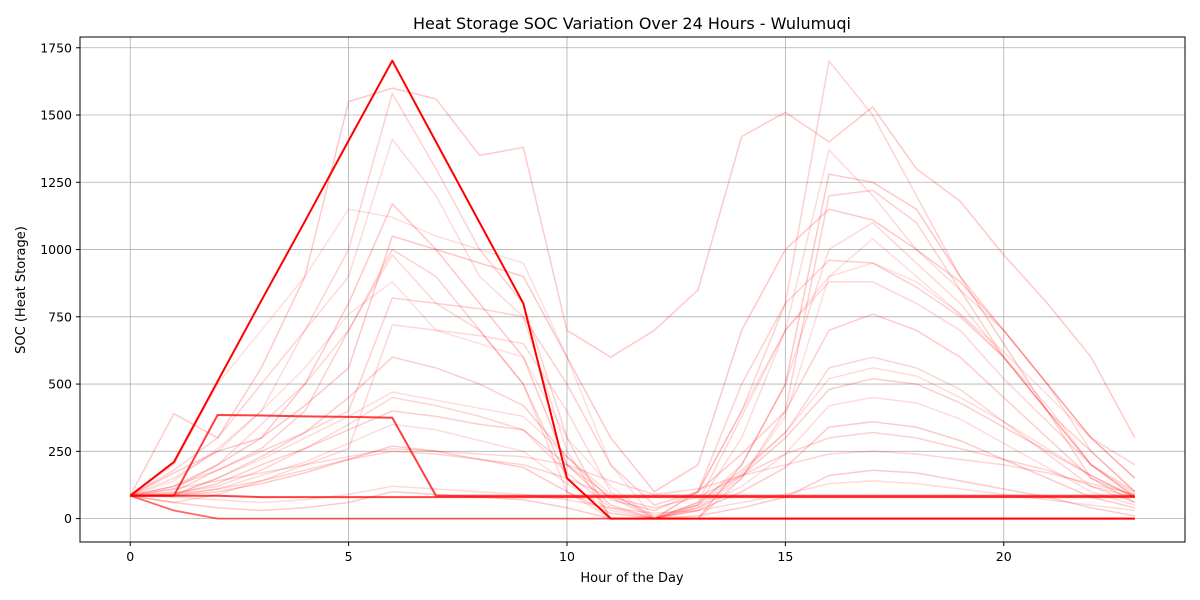 The height and width of the screenshot is (600, 1200). I want to click on x-tick-label: 0, so click(130, 556).